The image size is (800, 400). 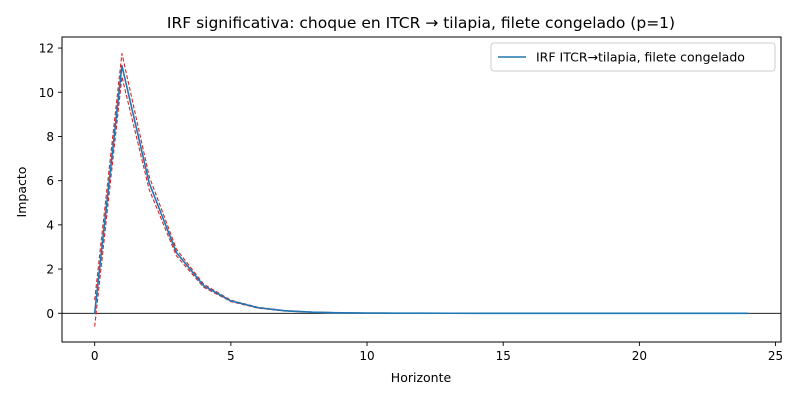 What do you see at coordinates (50, 137) in the screenshot?
I see `y-tick-label: 8` at bounding box center [50, 137].